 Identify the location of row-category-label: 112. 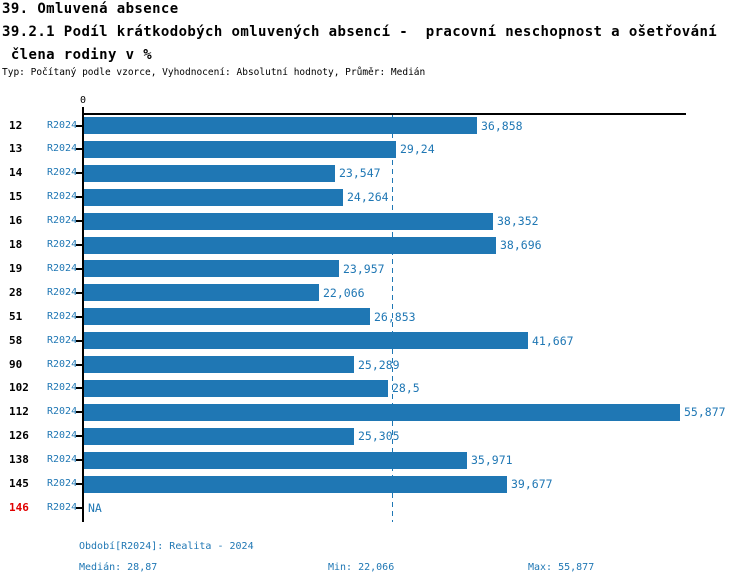
(19, 411).